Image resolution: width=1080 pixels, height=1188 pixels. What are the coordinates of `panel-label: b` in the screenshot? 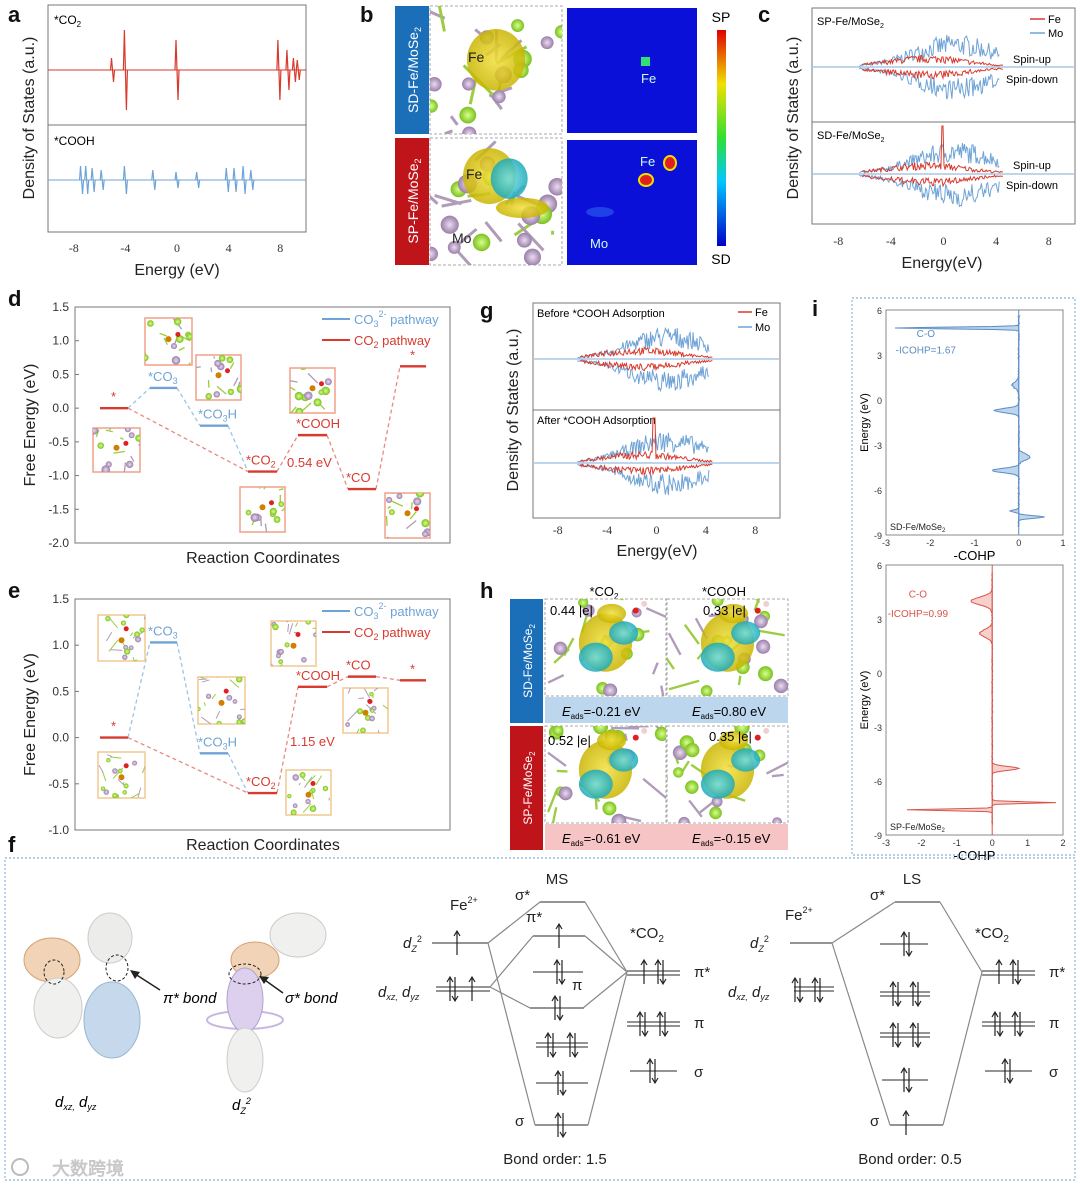 It's located at (366, 14).